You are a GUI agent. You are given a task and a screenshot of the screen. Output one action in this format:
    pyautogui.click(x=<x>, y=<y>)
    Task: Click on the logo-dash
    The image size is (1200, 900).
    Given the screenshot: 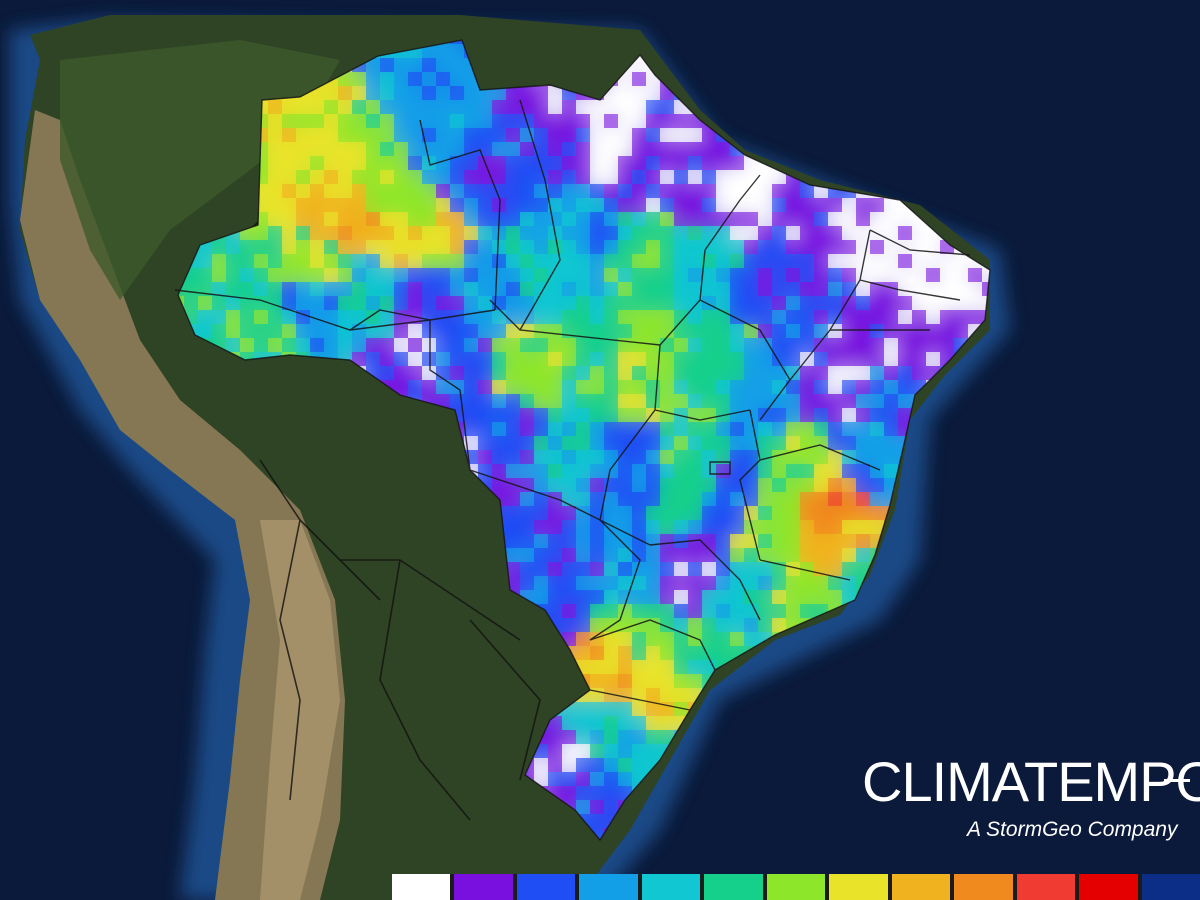 What is the action you would take?
    pyautogui.click(x=1177, y=780)
    